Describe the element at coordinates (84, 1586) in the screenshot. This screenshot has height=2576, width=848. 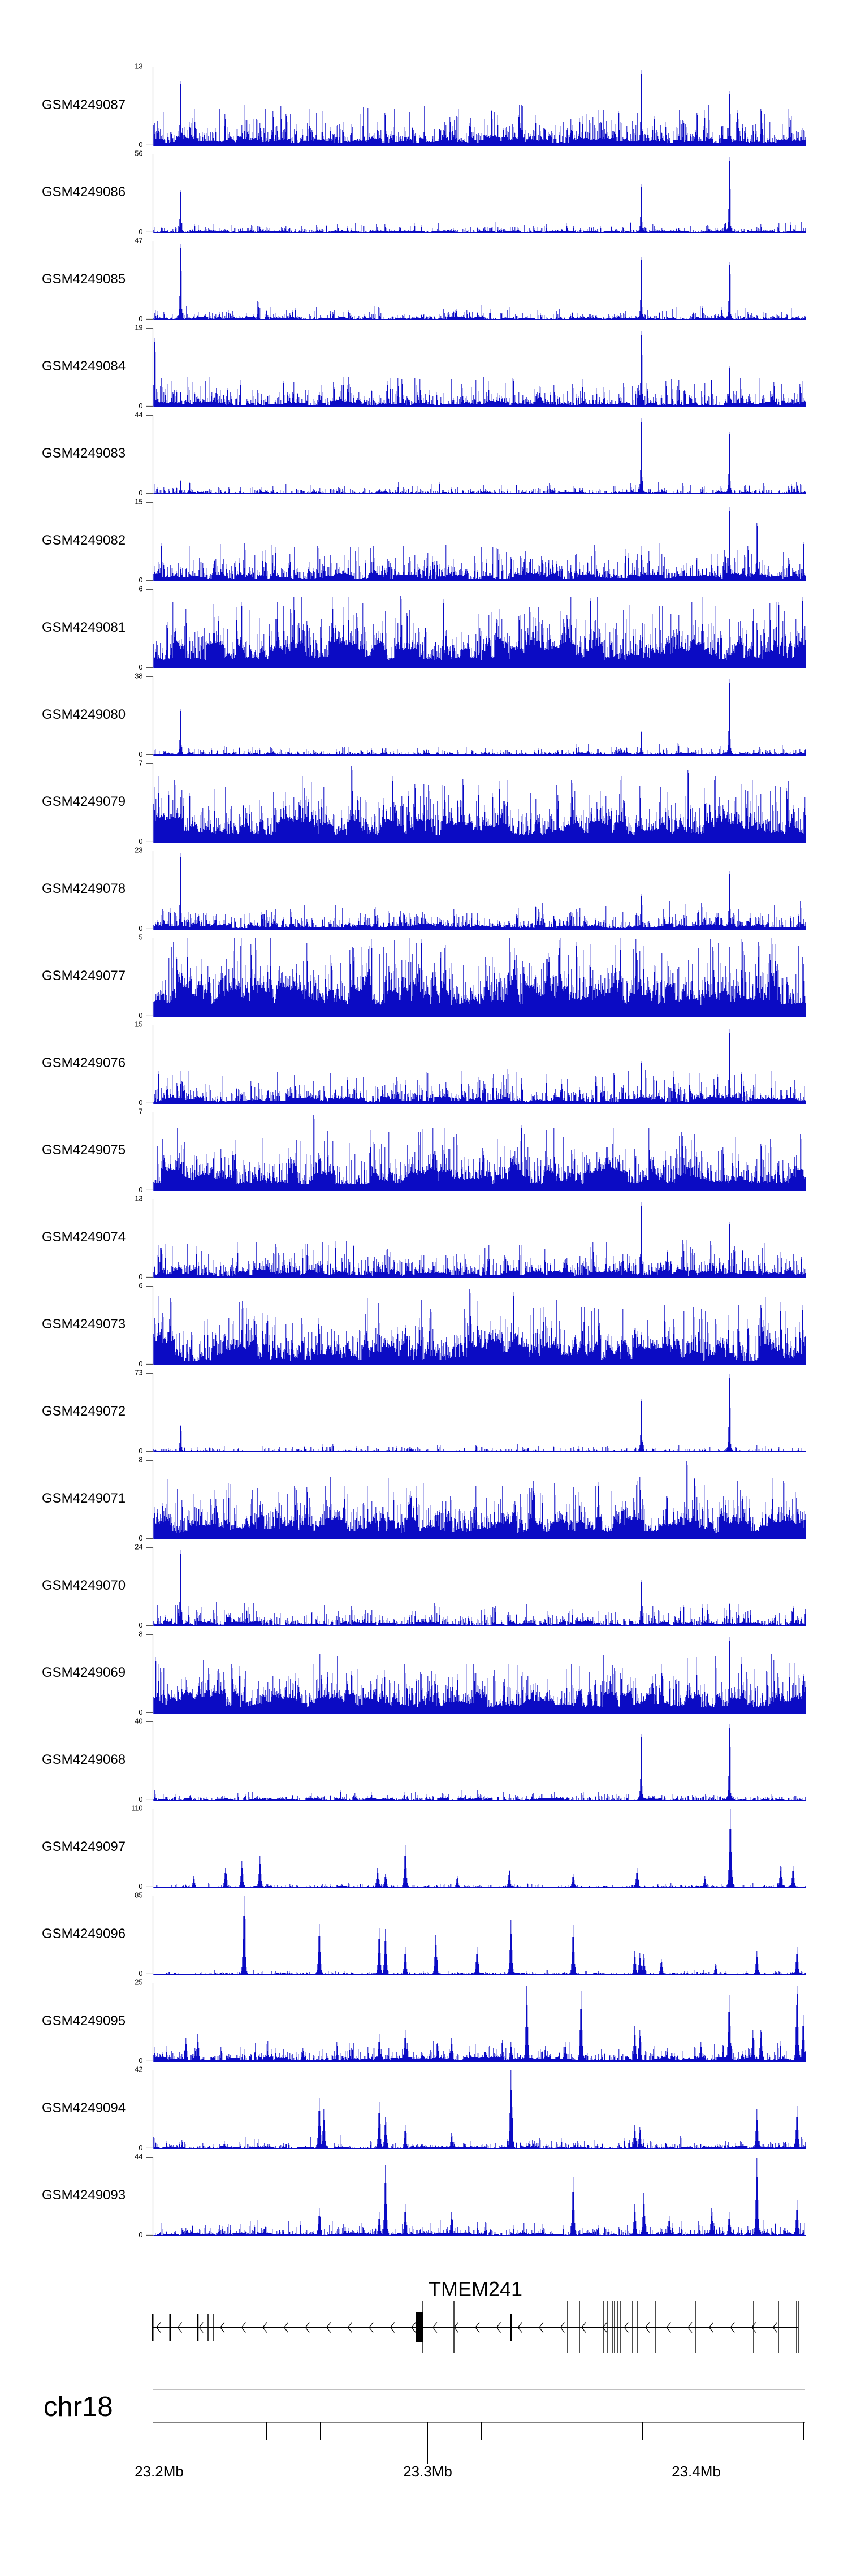
I see `svg-text: GSM4249070` at that location.